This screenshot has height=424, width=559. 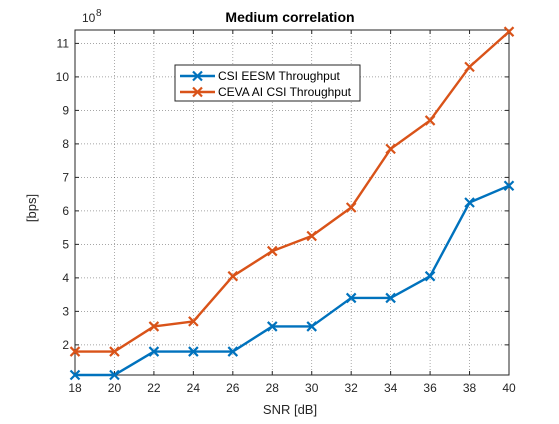 I want to click on x-tick-label: 28, so click(x=273, y=388).